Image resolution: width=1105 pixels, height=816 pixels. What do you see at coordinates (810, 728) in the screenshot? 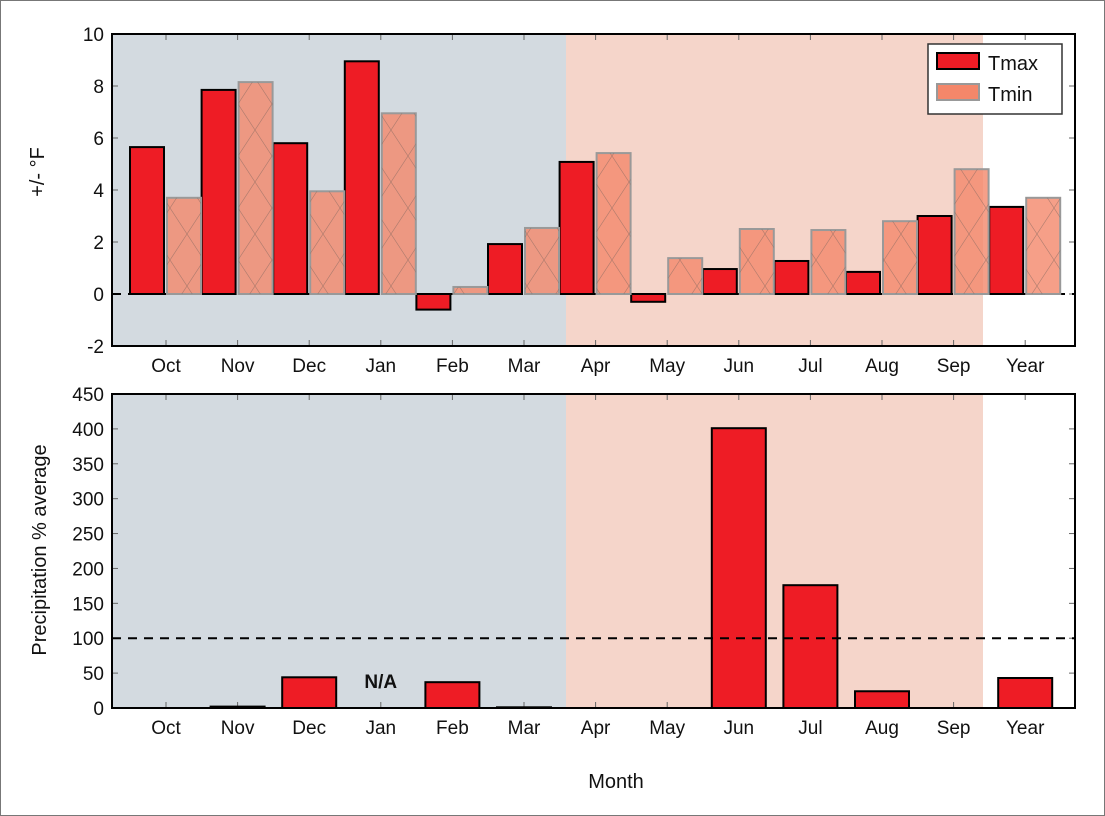
I see `x-tick-label: Jul` at bounding box center [810, 728].